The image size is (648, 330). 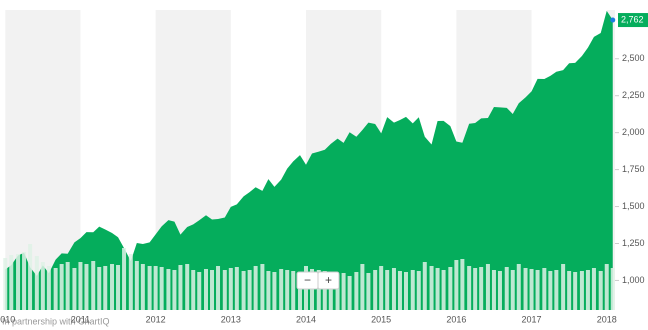 What do you see at coordinates (633, 58) in the screenshot?
I see `y-tick-label: 2,500` at bounding box center [633, 58].